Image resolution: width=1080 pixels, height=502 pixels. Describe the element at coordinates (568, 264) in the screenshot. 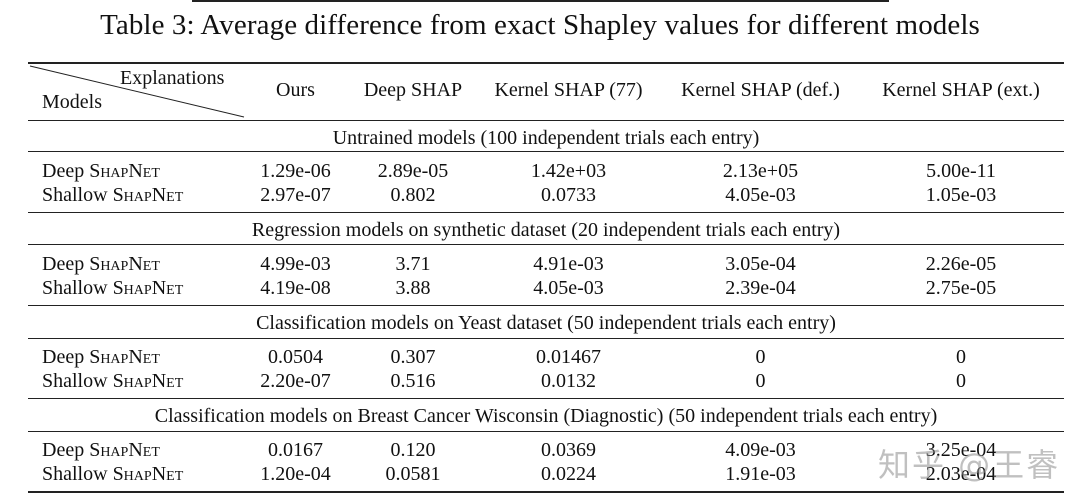

I see `cell-kernel-shap-77: 4.91e-03` at that location.